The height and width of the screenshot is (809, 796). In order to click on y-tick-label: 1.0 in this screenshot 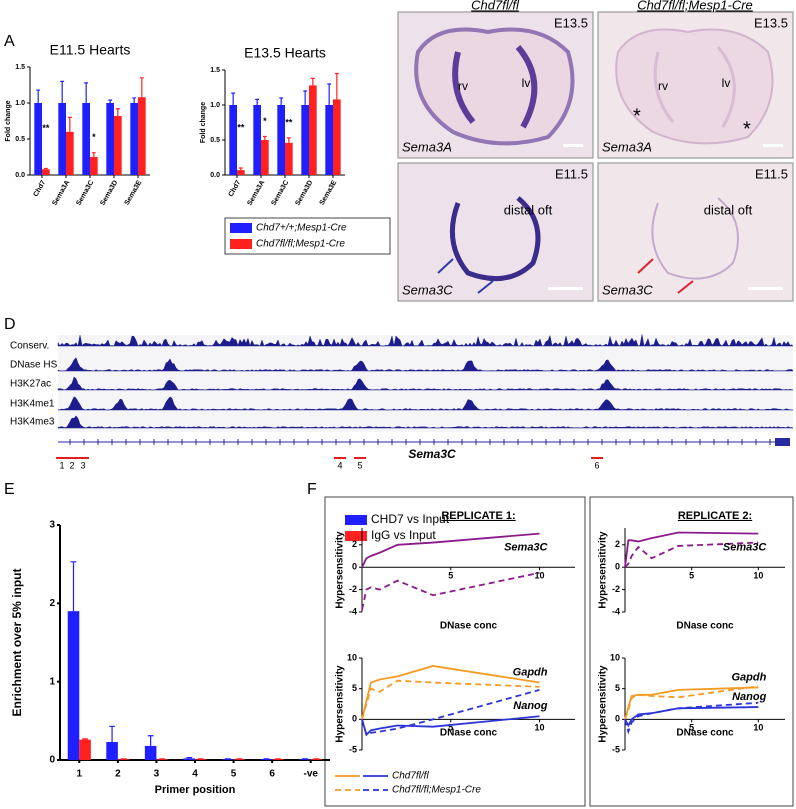, I will do `click(20, 103)`.